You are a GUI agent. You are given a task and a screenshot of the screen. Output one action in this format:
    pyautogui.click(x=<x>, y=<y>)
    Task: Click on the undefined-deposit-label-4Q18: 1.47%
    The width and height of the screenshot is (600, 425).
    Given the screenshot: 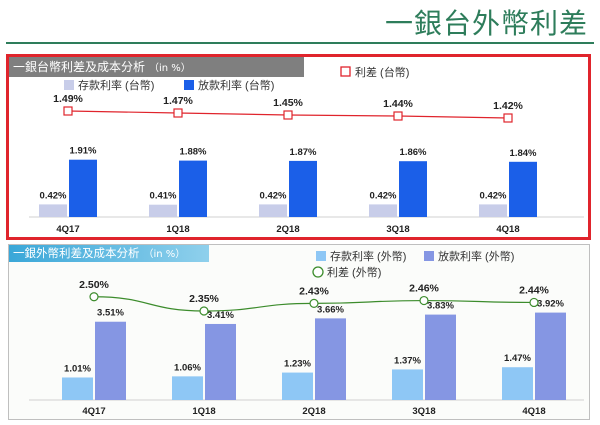 What is the action you would take?
    pyautogui.click(x=517, y=358)
    